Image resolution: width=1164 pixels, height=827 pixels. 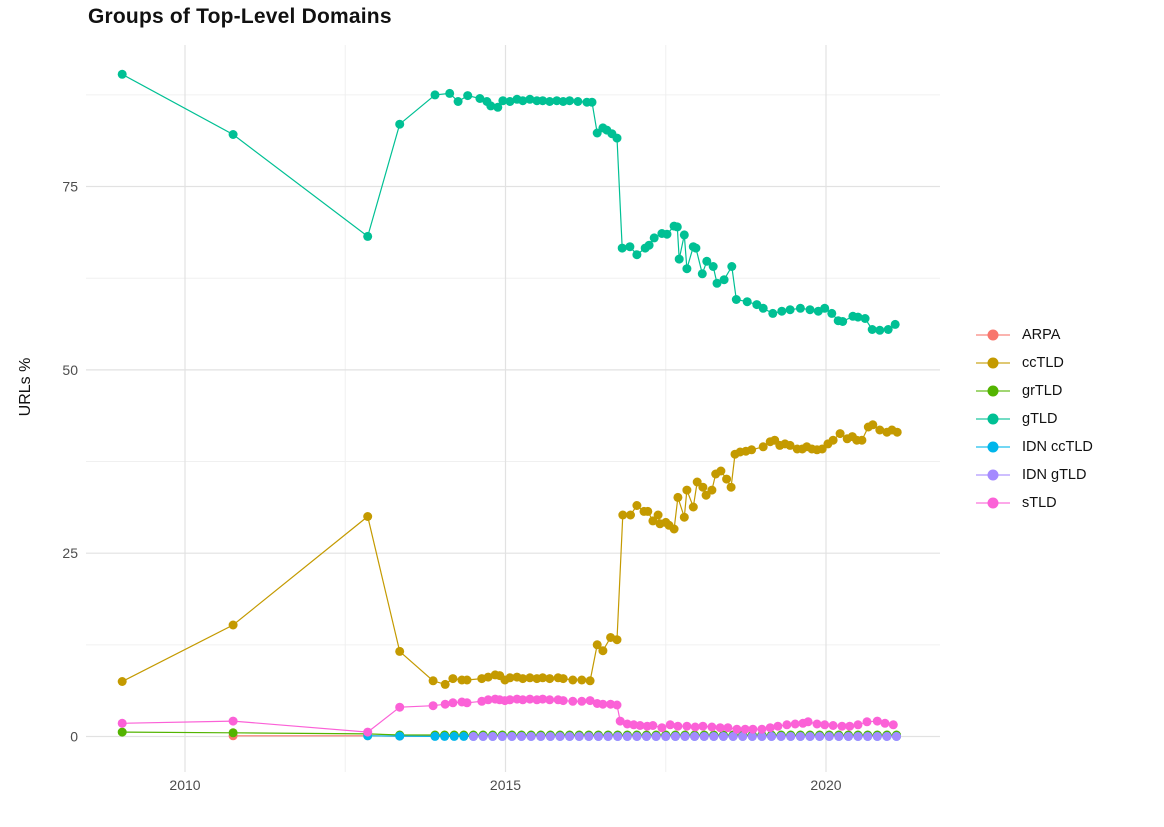 What do you see at coordinates (1034, 447) in the screenshot?
I see `legend-item-IDN-ccTLD: IDN ccTLD` at bounding box center [1034, 447].